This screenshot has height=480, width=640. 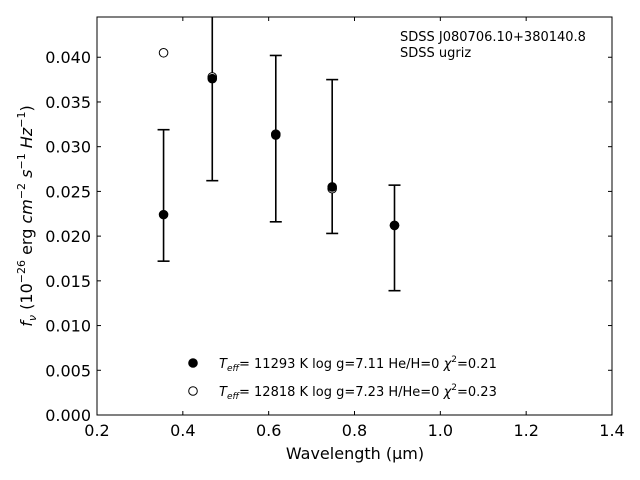 What do you see at coordinates (27, 215) in the screenshot?
I see `y-axis-title: fν (10−26 erg cm−2 s−1 Hz−1)` at bounding box center [27, 215].